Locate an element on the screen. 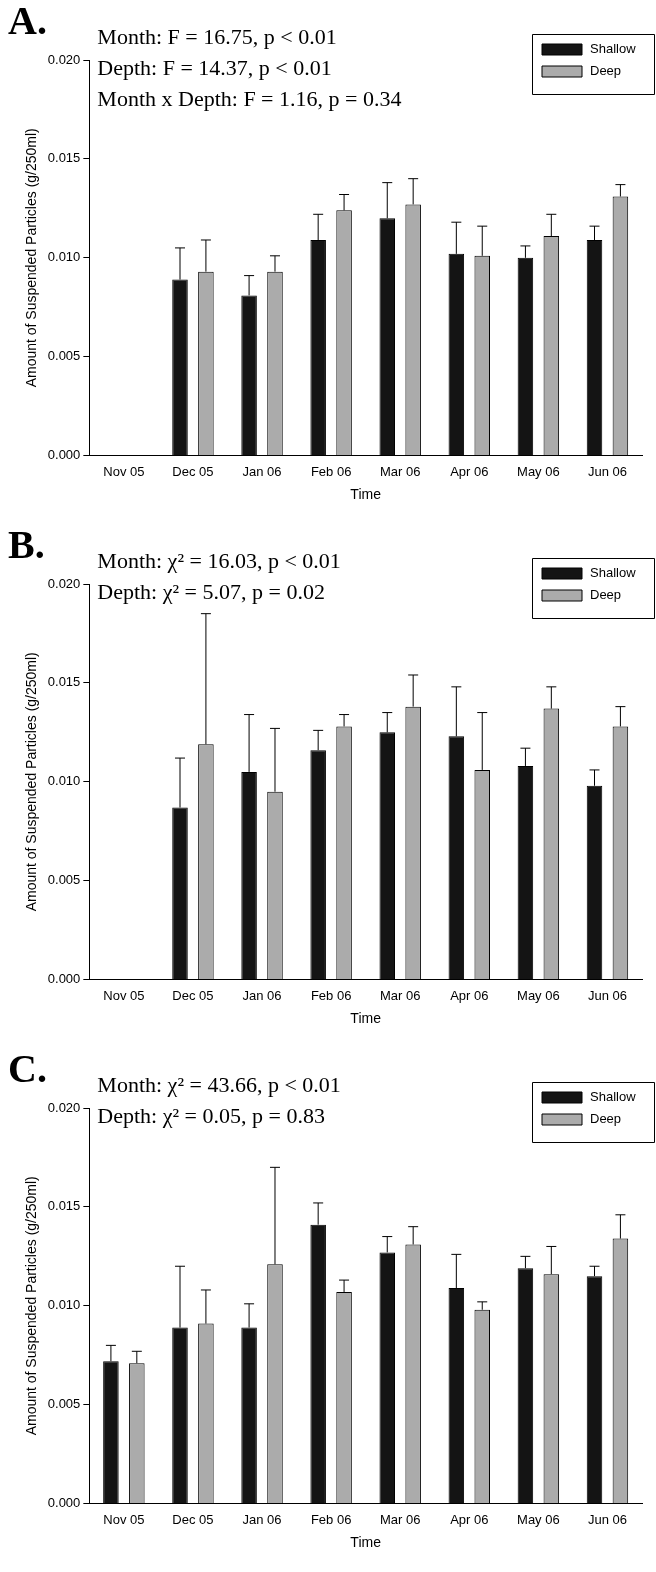 The image size is (656, 1572). chart-title: B. is located at coordinates (26, 545).